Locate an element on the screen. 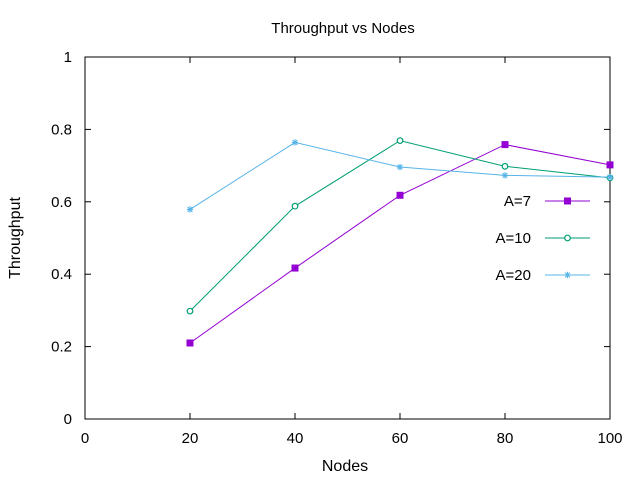 This screenshot has width=640, height=480. y-tick-label: 1 is located at coordinates (68, 57).